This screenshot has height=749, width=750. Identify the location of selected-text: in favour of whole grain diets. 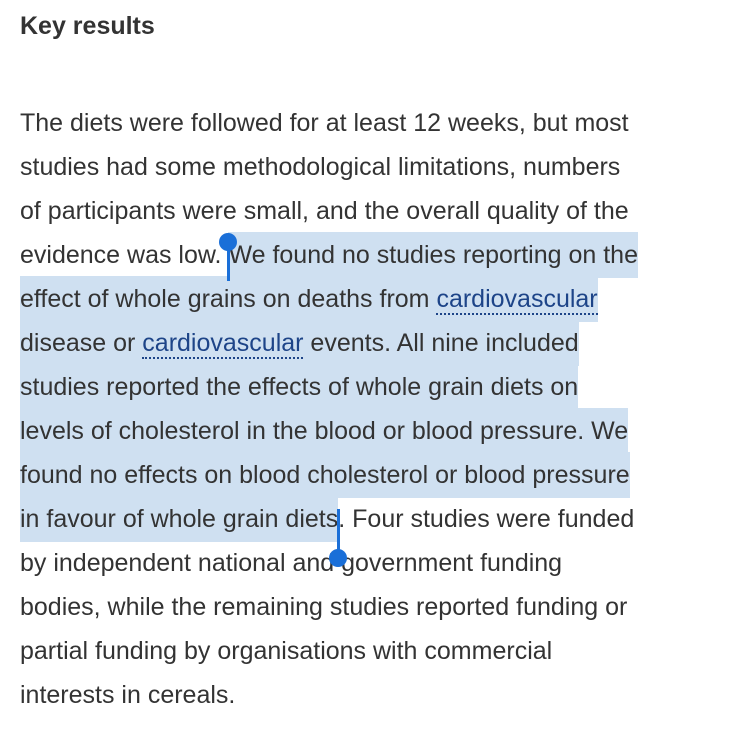
(179, 519).